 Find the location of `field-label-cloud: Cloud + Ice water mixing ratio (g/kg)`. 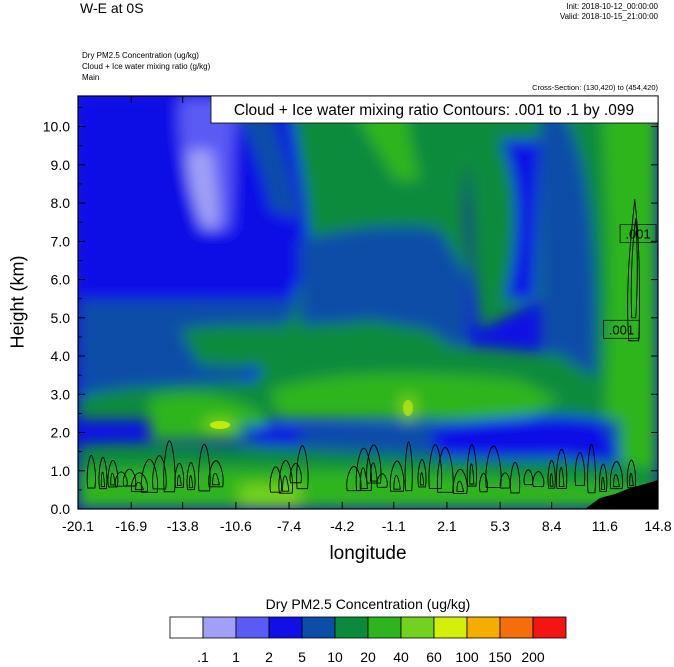

field-label-cloud: Cloud + Ice water mixing ratio (g/kg) is located at coordinates (146, 66).